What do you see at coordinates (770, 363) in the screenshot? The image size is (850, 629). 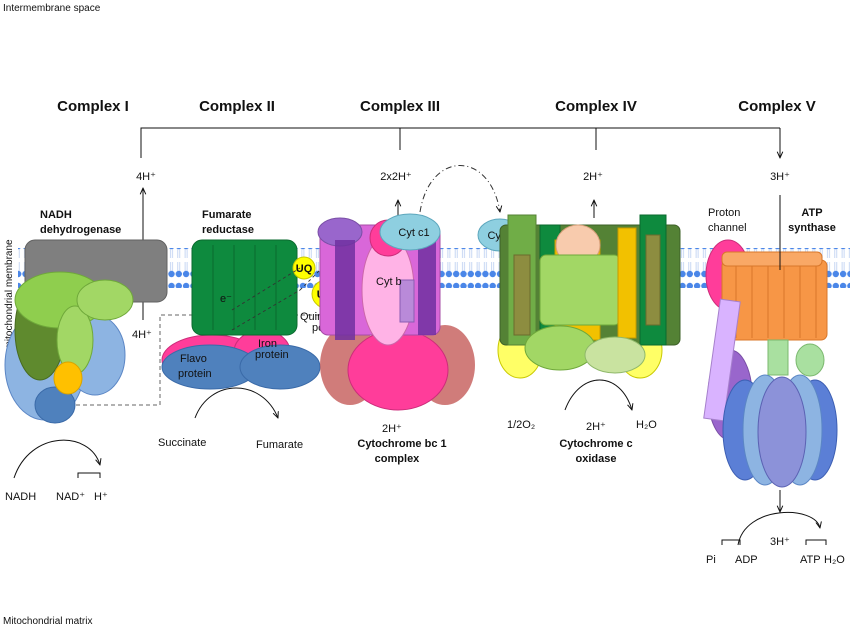 I see `complex-5-shape` at bounding box center [770, 363].